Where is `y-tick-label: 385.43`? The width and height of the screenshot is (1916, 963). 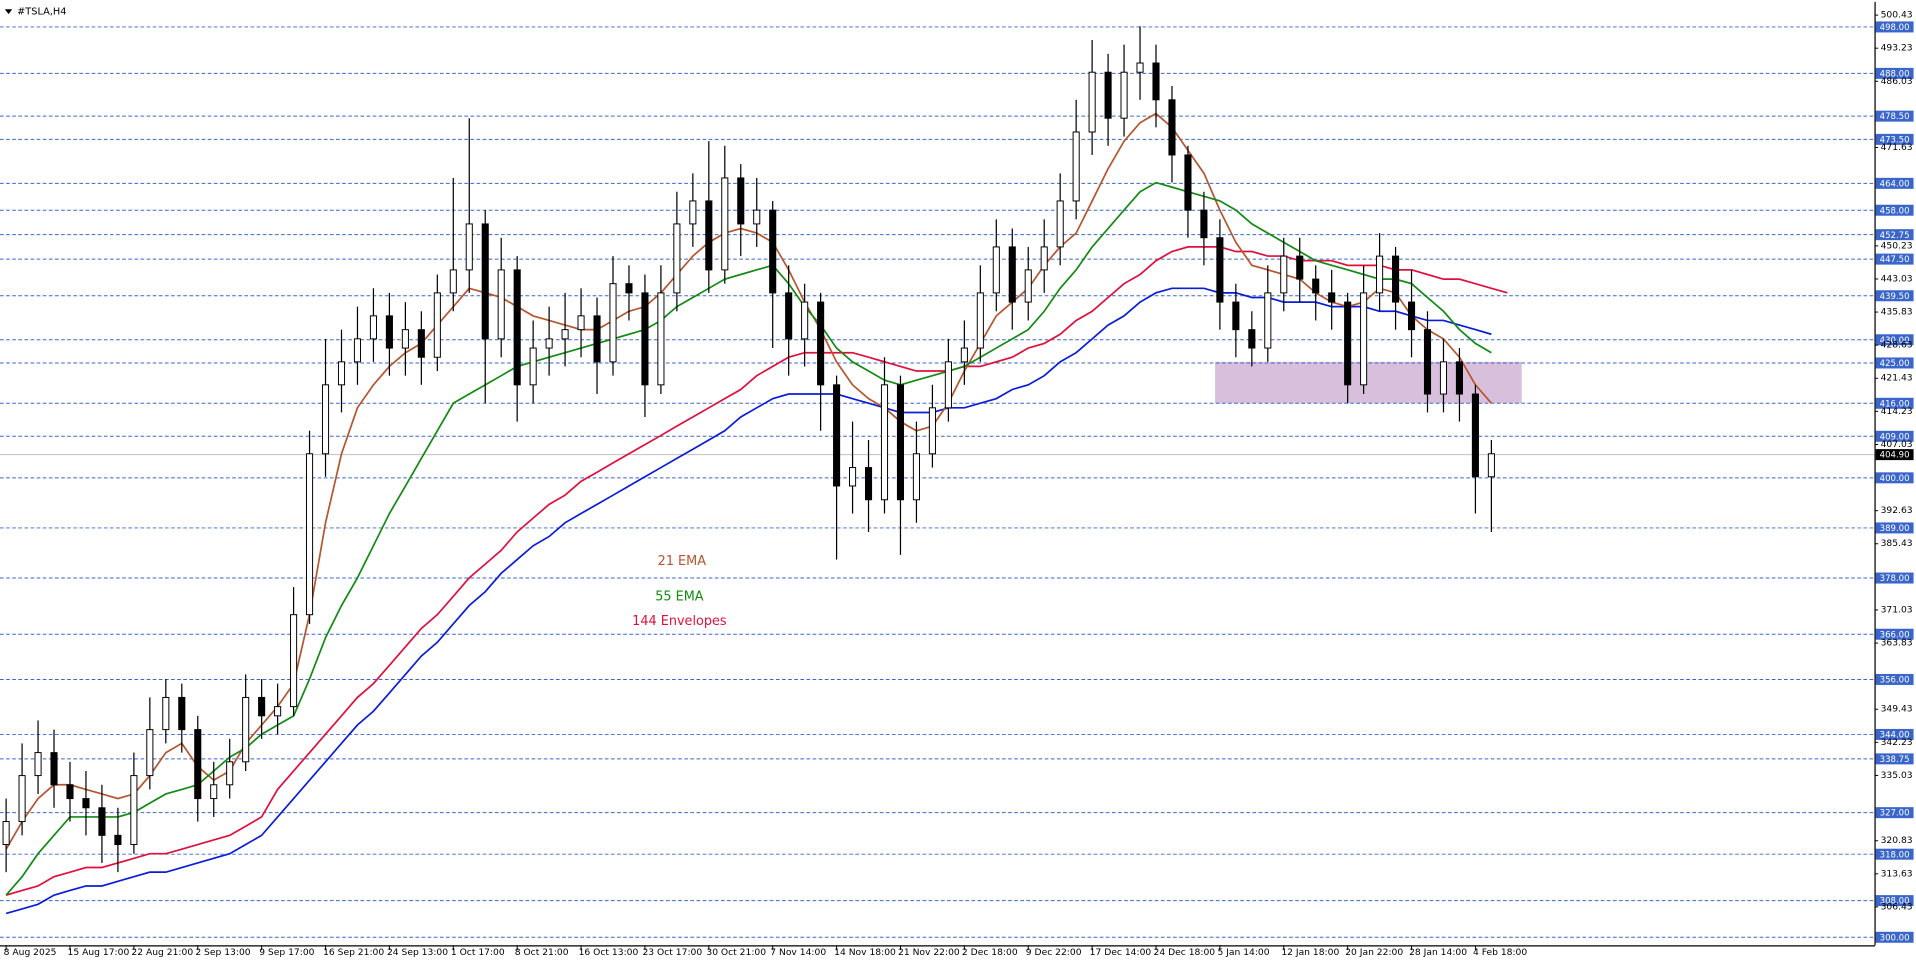
y-tick-label: 385.43 is located at coordinates (1897, 543).